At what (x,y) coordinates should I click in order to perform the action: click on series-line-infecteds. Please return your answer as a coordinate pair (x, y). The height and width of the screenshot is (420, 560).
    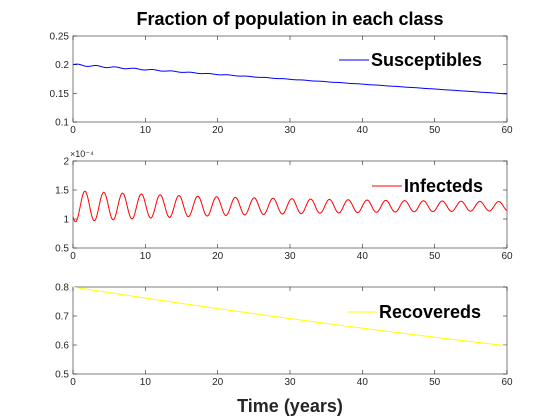
    Looking at the image, I should click on (290, 206).